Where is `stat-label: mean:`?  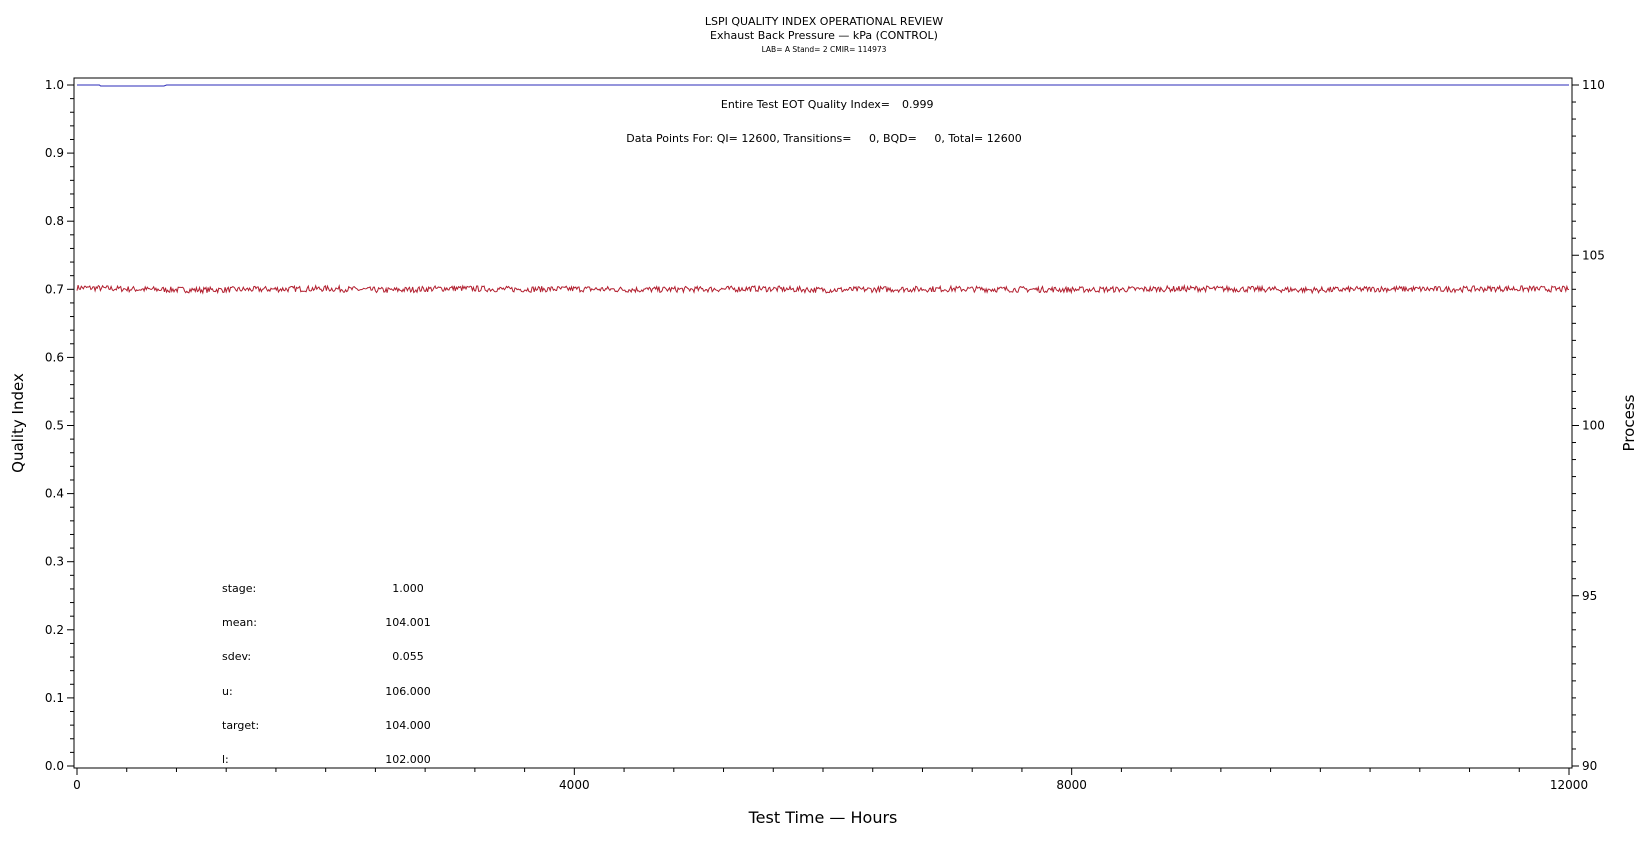 stat-label: mean: is located at coordinates (239, 622).